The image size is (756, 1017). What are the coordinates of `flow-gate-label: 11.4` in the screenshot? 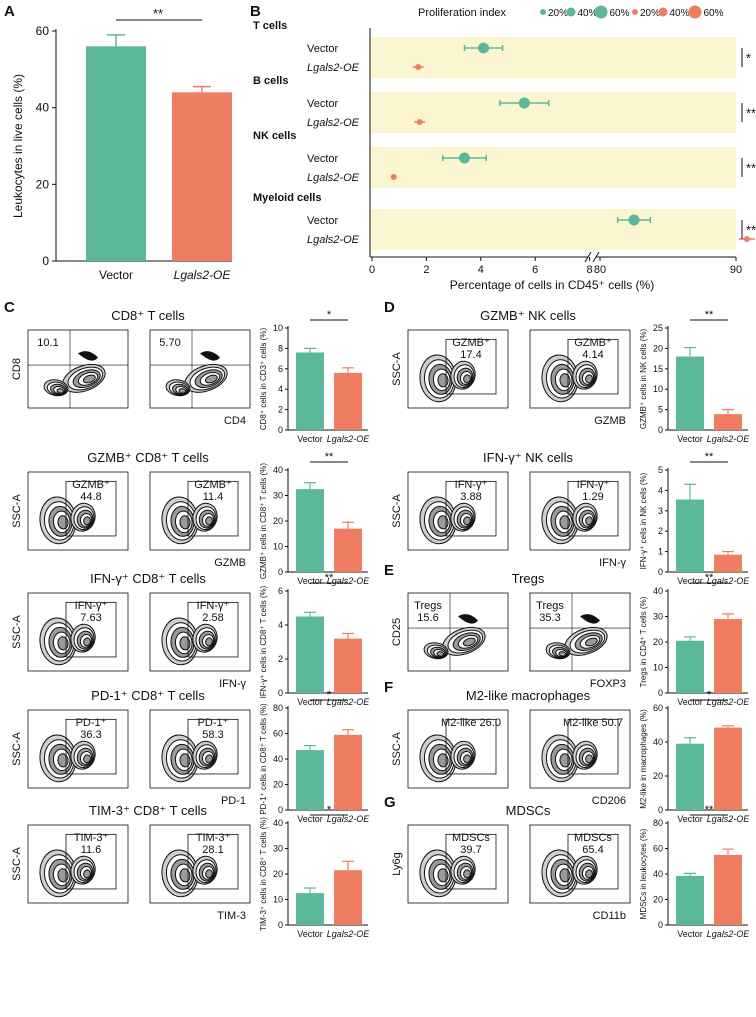 It's located at (213, 497).